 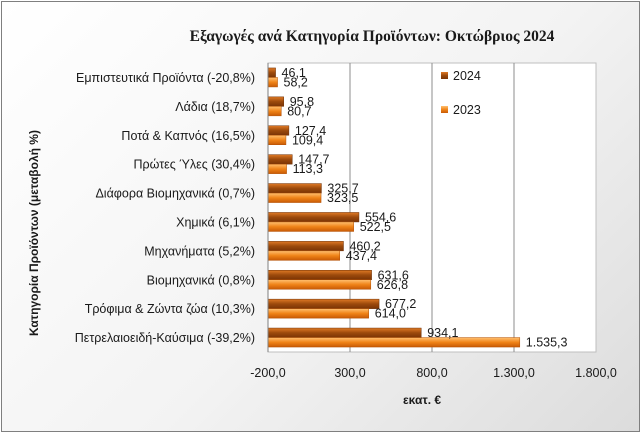 What do you see at coordinates (375, 227) in the screenshot?
I see `data-label-2023: 522,5` at bounding box center [375, 227].